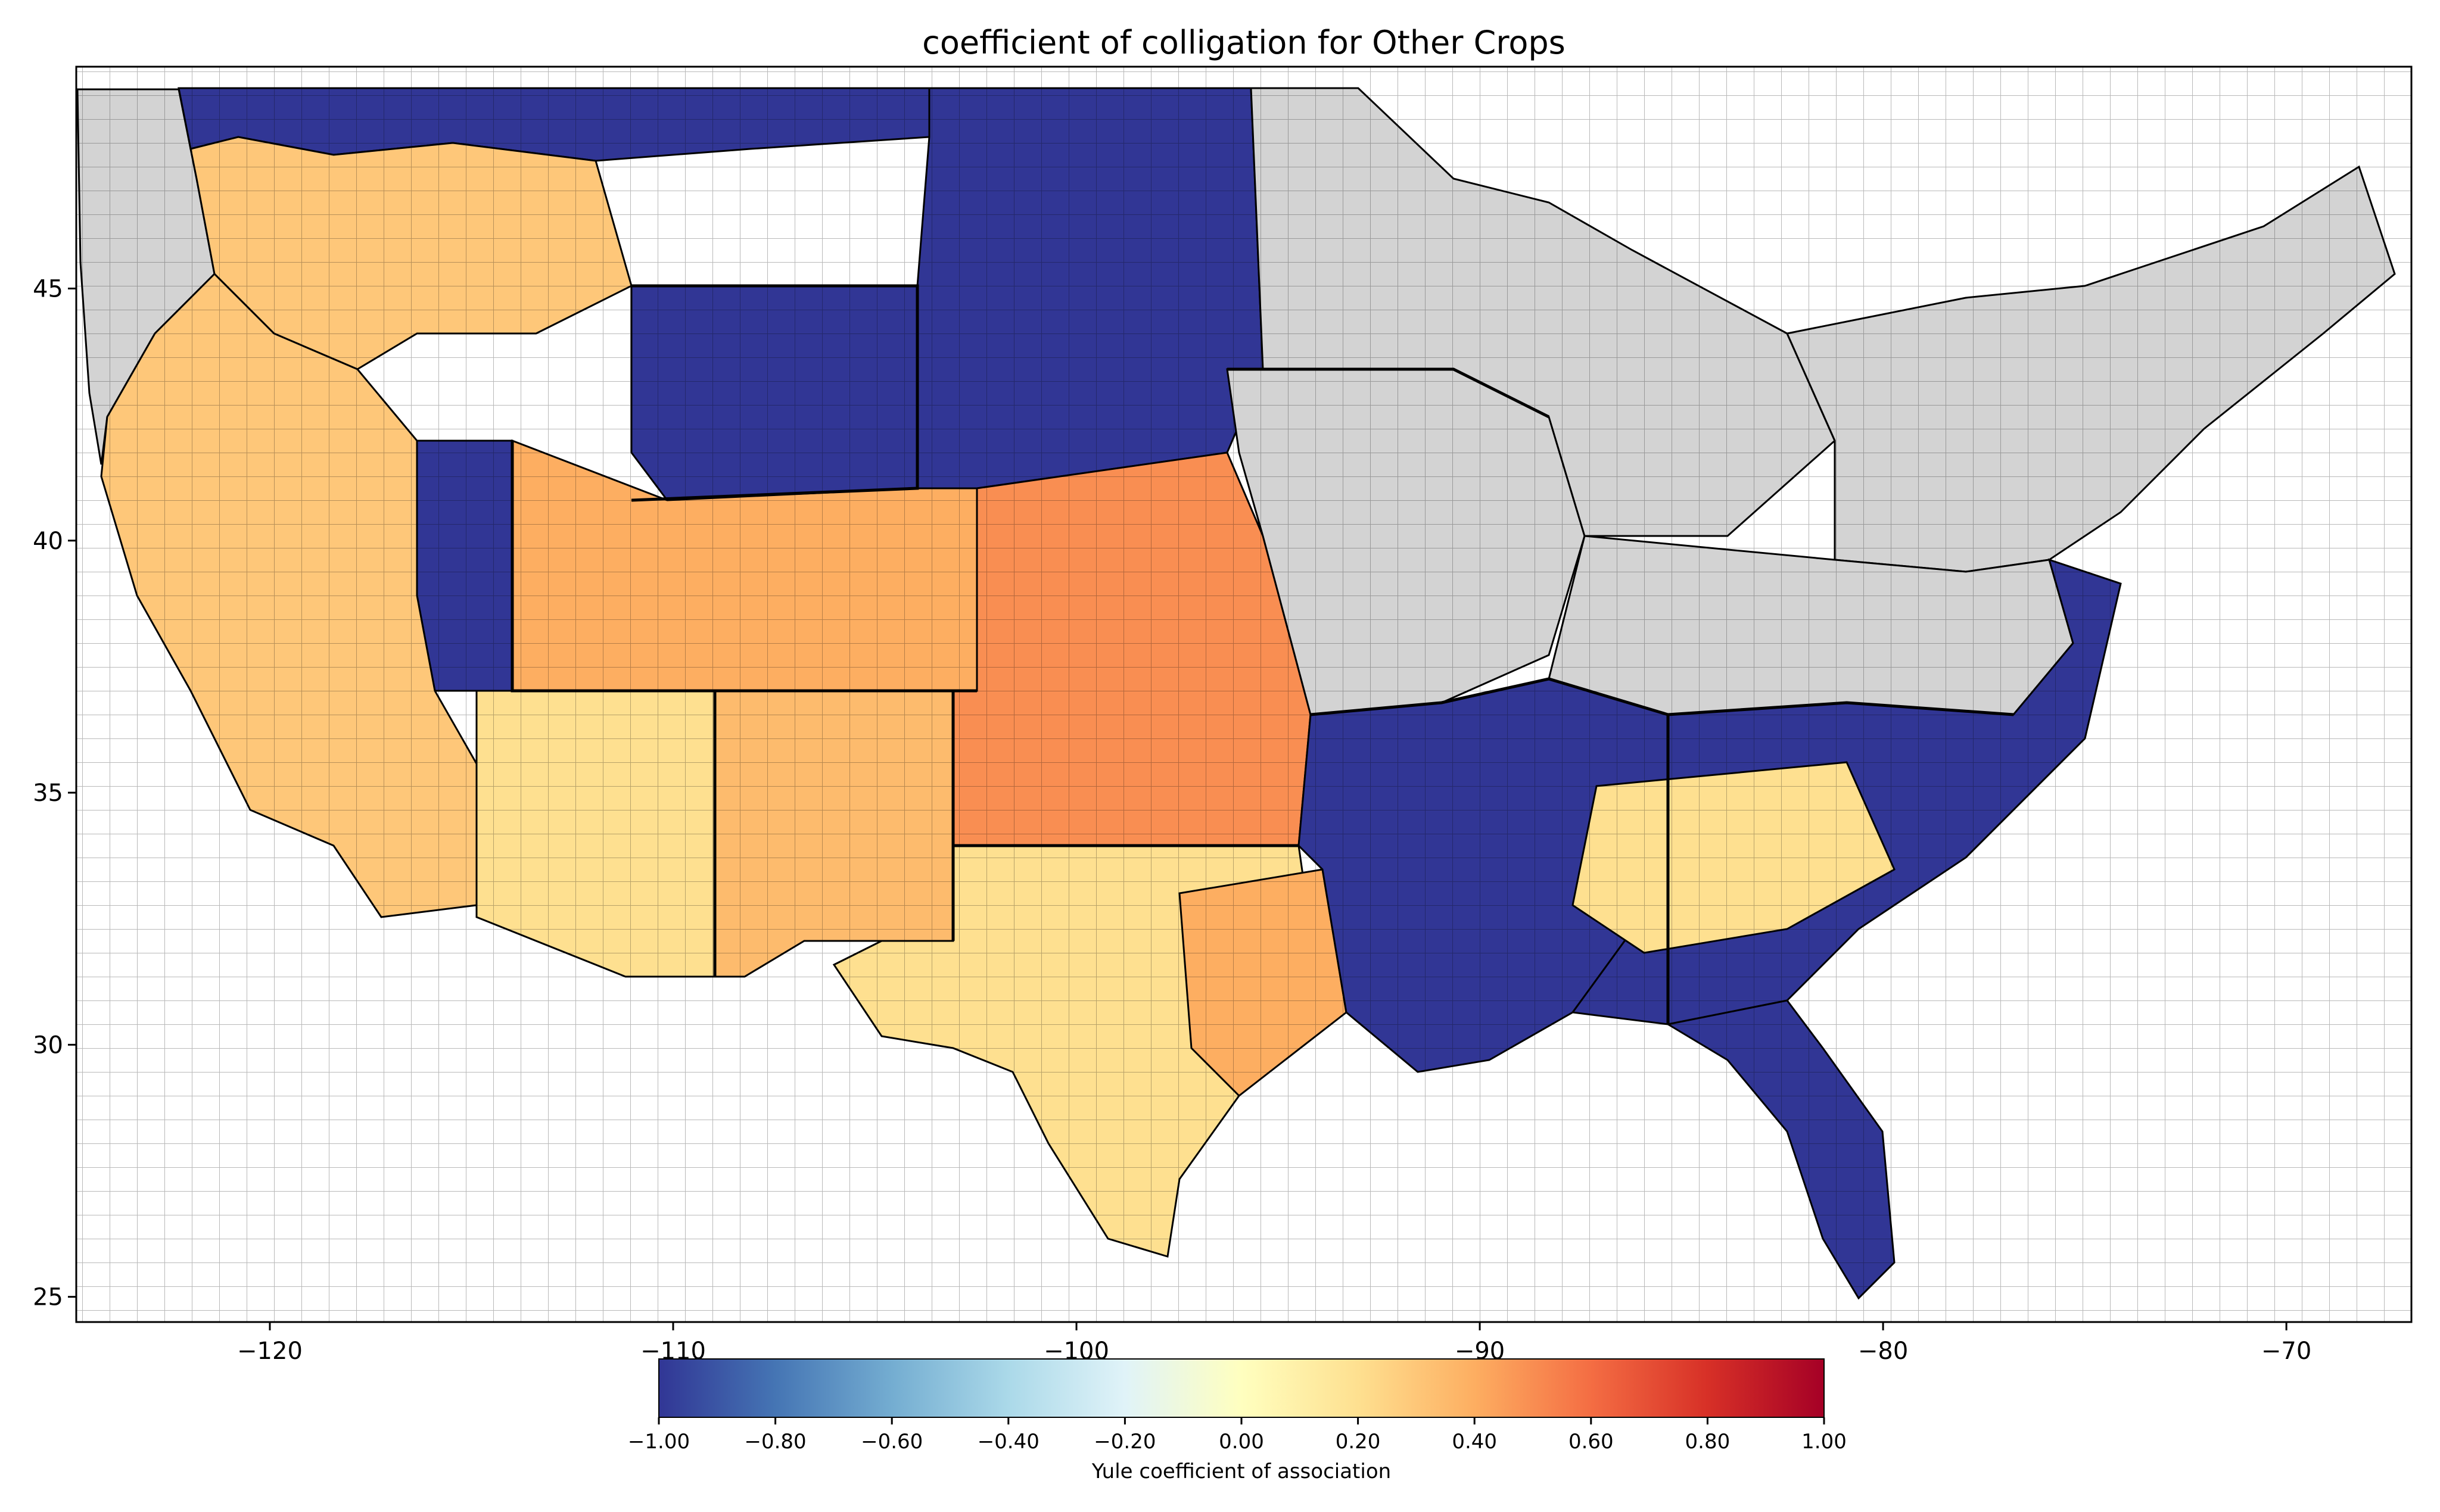 The width and height of the screenshot is (2440, 1512). Describe the element at coordinates (2286, 1351) in the screenshot. I see `x-tick-label: −70` at that location.